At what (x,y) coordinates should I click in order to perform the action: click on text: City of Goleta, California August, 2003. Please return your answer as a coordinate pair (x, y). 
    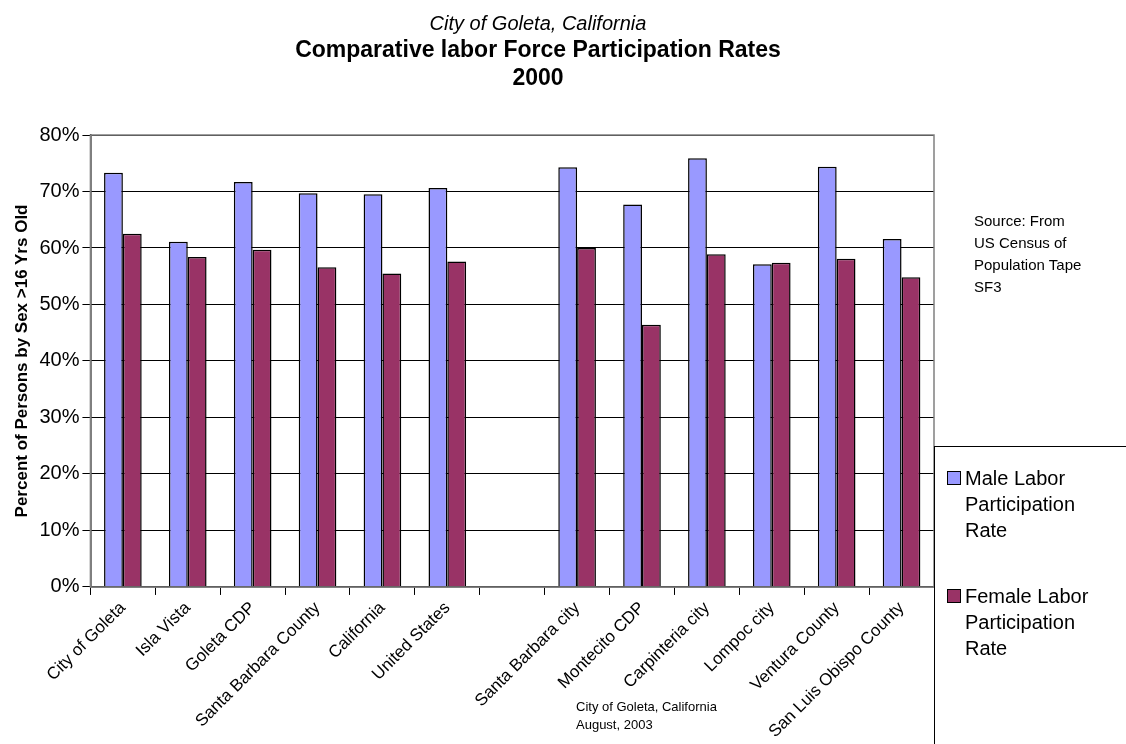
    Looking at the image, I should click on (646, 716).